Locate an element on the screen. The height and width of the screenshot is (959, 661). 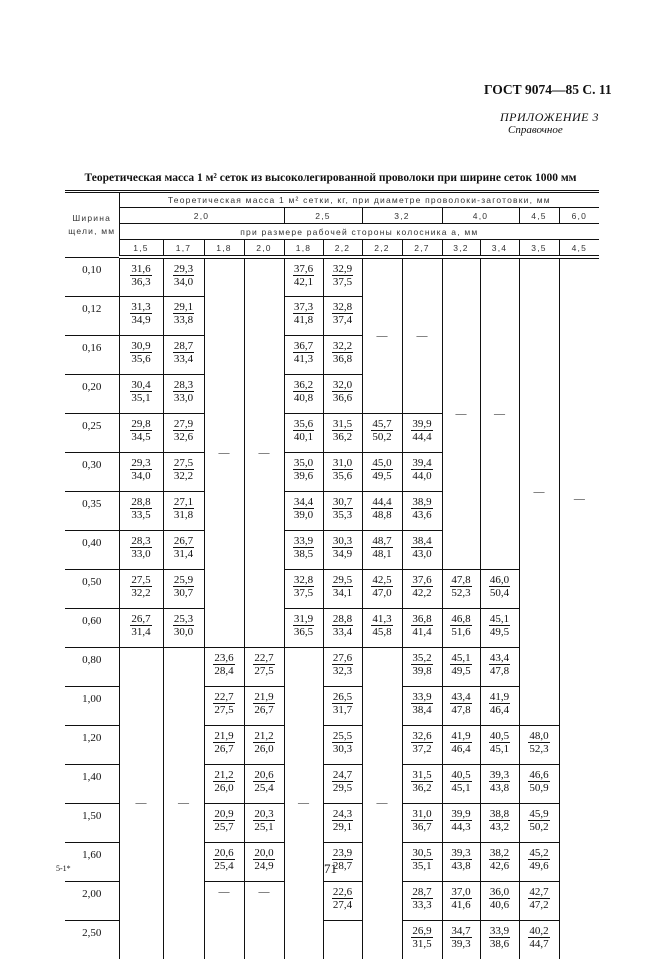
mass-value-cell: 34,7 39,3 is located at coordinates (461, 939).